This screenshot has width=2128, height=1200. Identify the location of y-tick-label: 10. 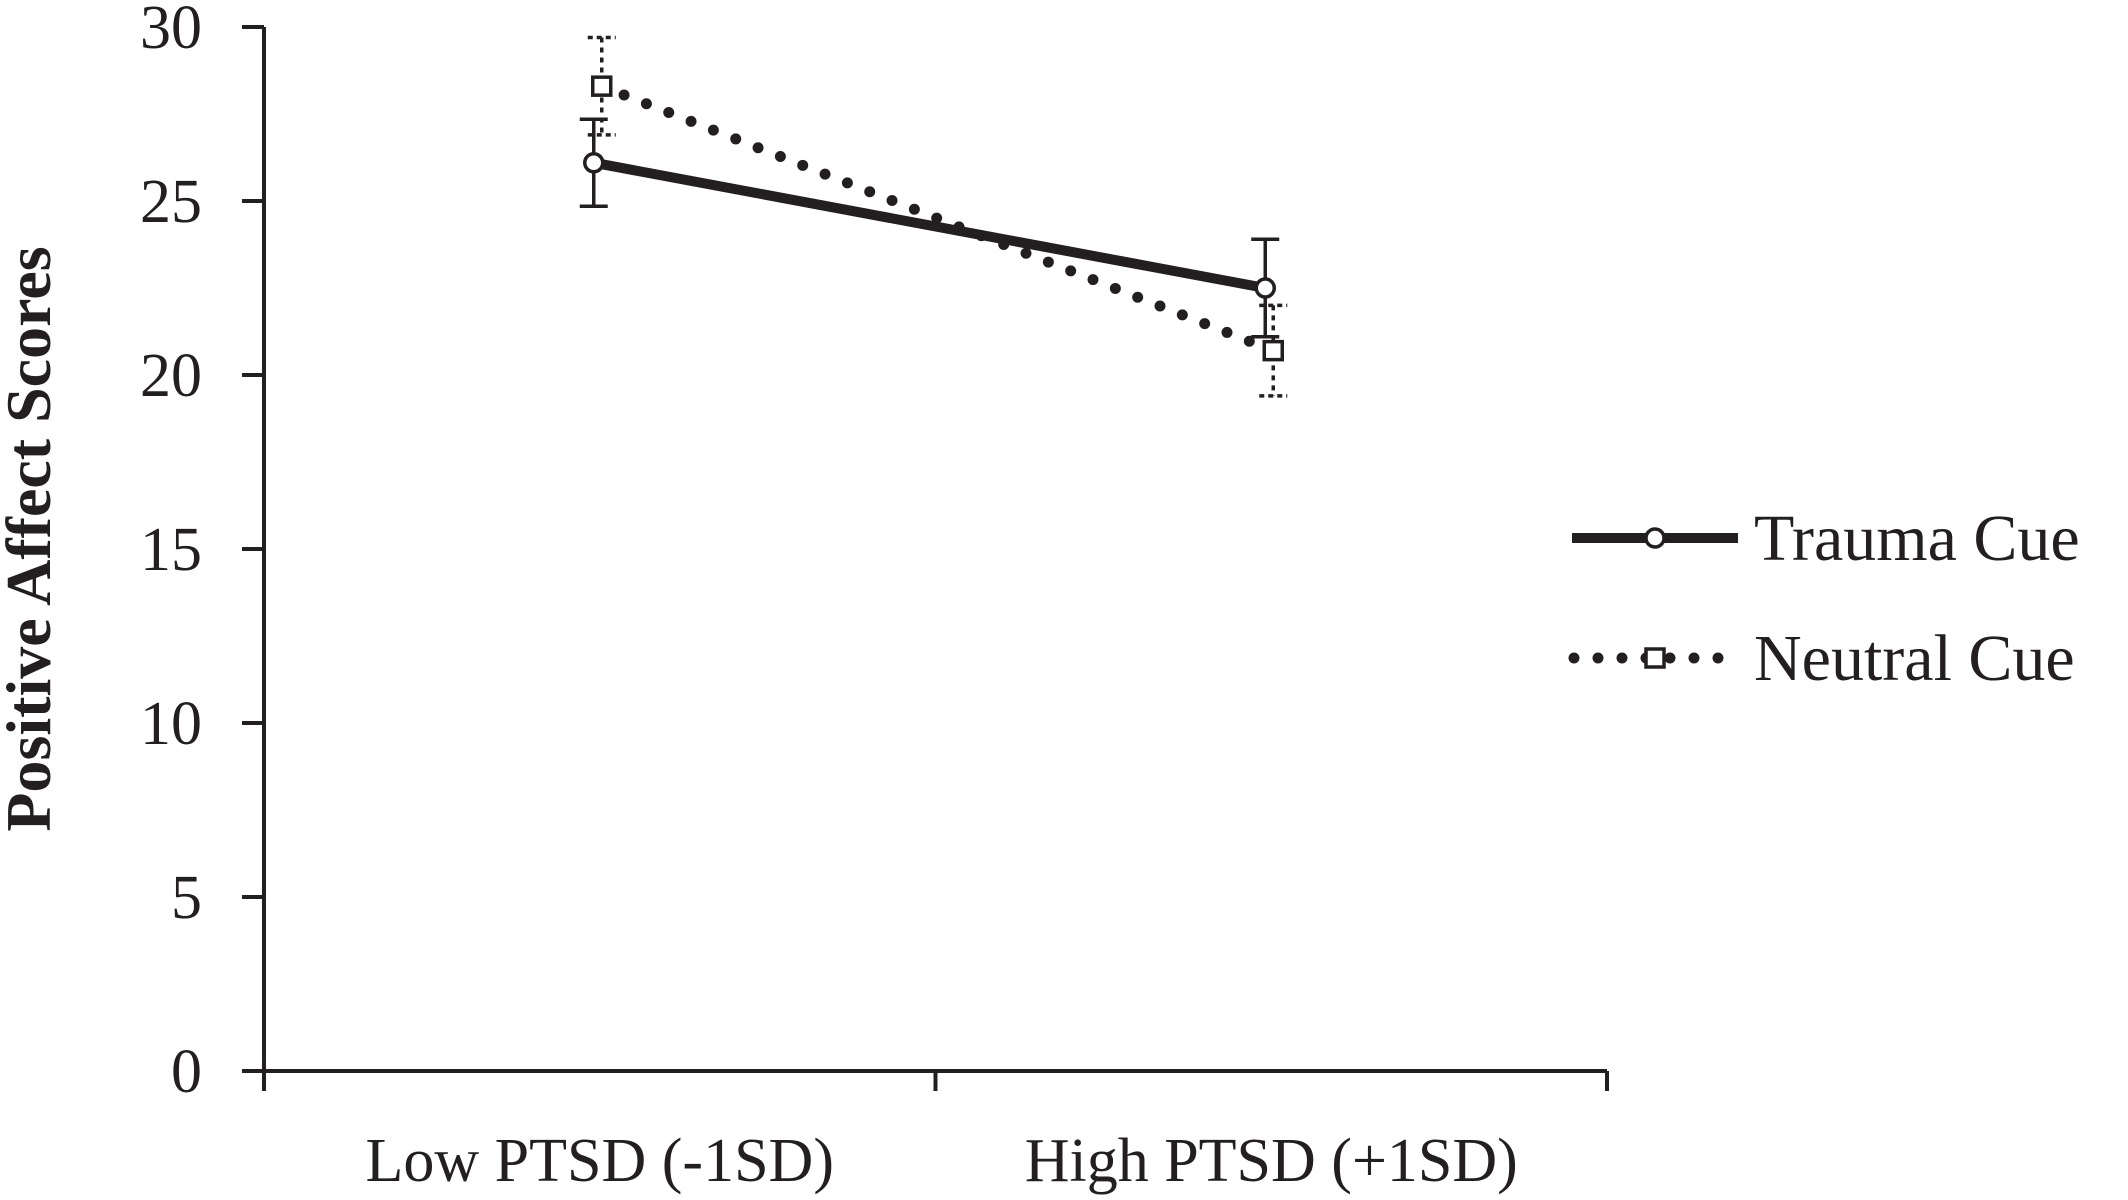
(171, 724).